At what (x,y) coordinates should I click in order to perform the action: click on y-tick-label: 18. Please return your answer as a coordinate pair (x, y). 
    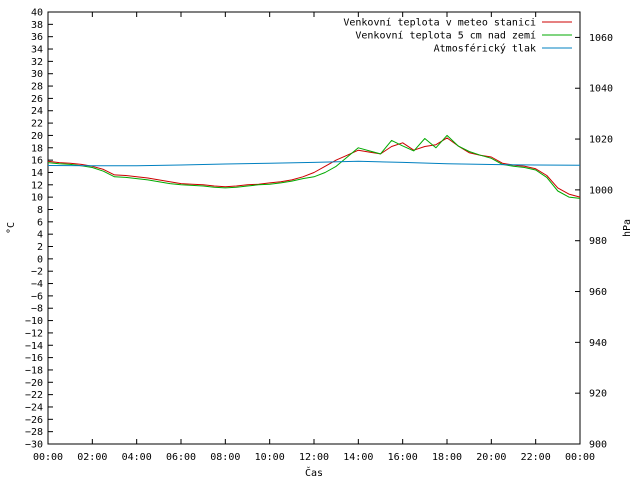
    Looking at the image, I should click on (37, 148).